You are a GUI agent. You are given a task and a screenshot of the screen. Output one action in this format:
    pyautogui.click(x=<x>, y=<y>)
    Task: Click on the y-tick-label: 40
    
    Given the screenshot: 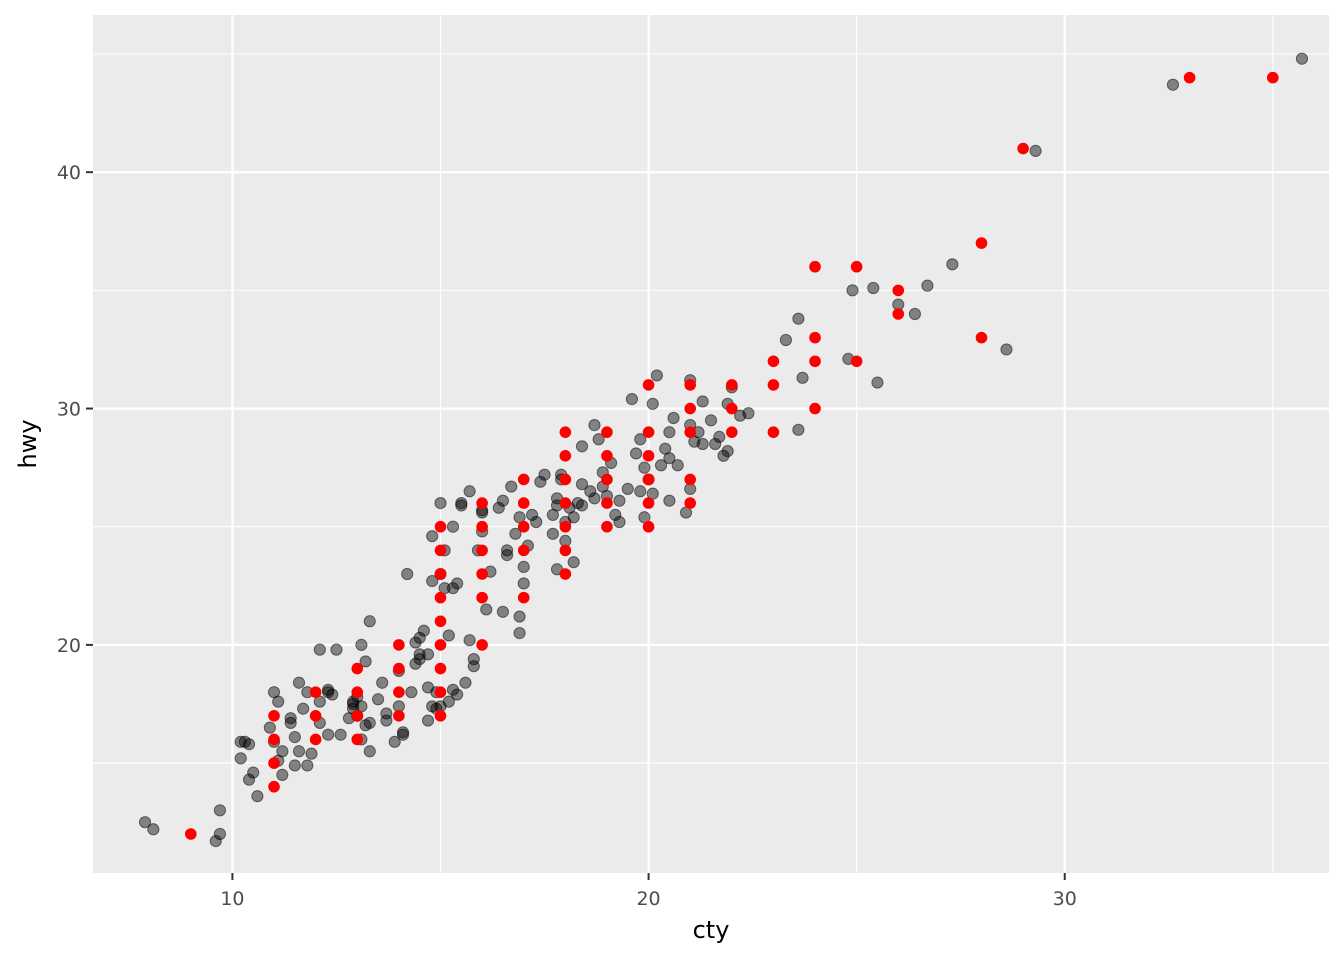 What is the action you would take?
    pyautogui.click(x=69, y=173)
    